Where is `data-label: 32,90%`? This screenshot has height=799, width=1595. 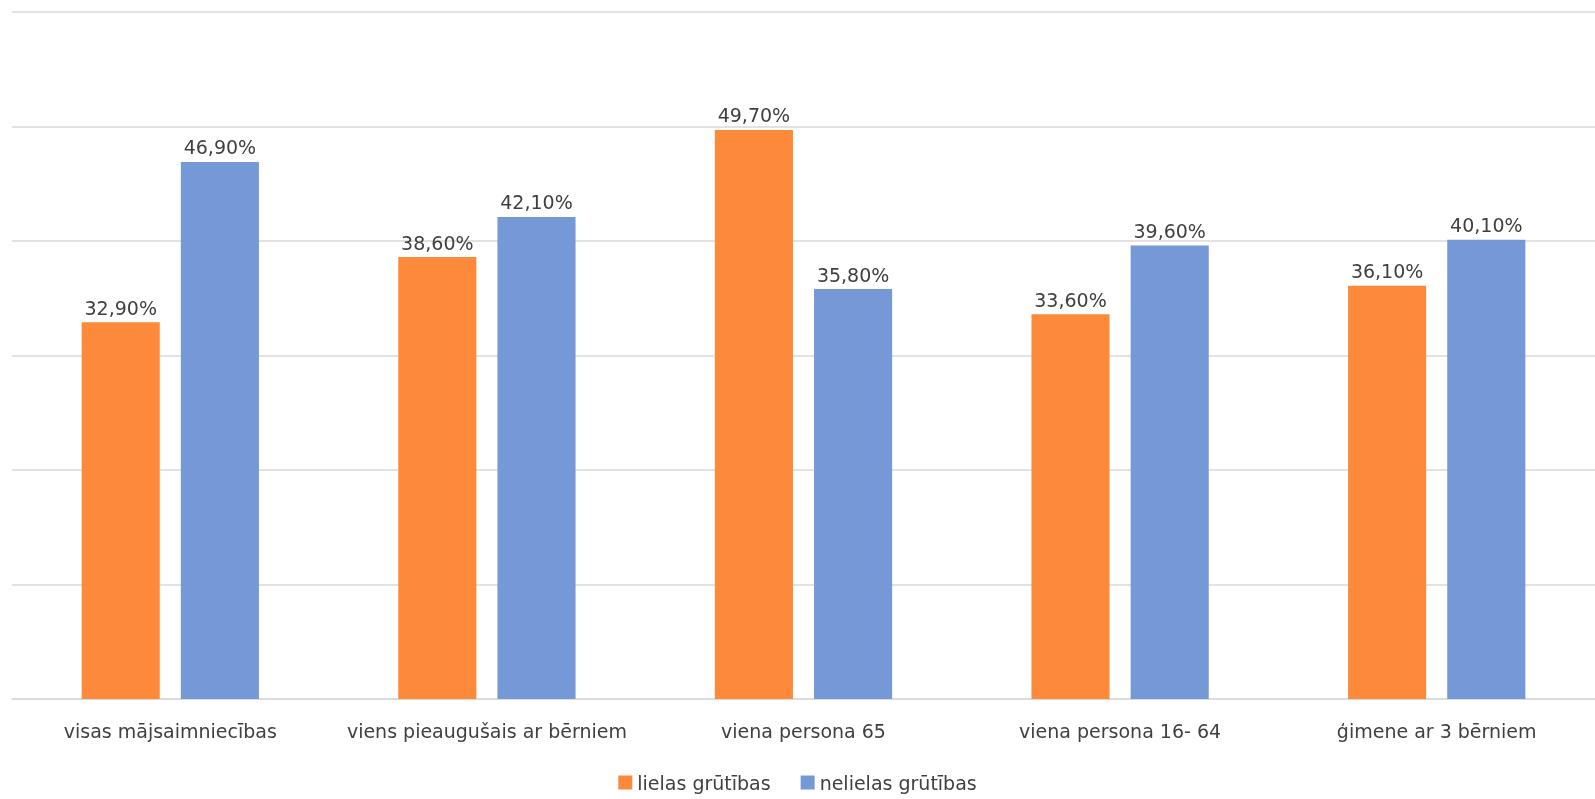
data-label: 32,90% is located at coordinates (120, 307).